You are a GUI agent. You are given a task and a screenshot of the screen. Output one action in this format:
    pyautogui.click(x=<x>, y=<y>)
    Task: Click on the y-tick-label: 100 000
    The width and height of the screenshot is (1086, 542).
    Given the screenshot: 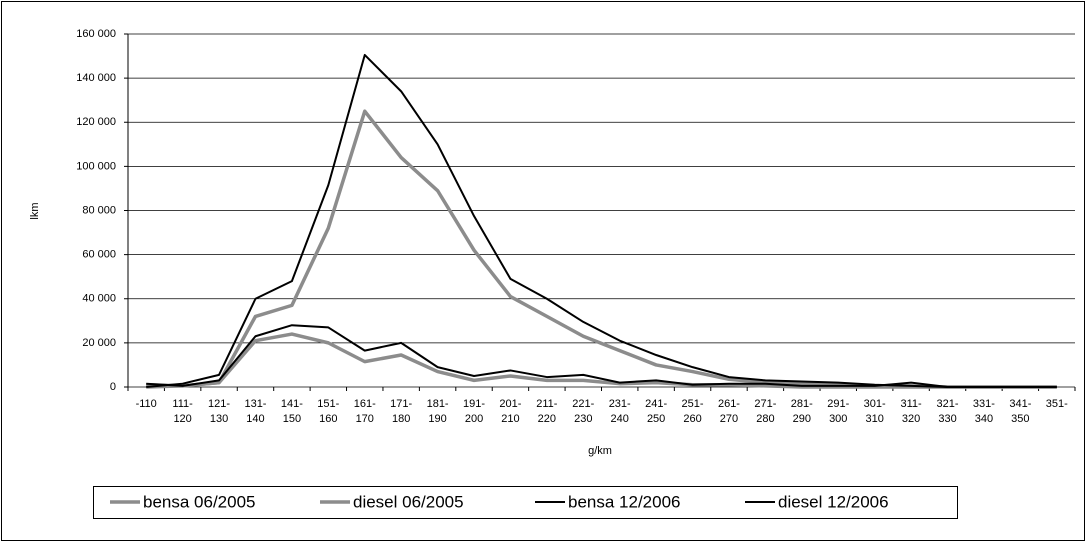 What is the action you would take?
    pyautogui.click(x=96, y=166)
    